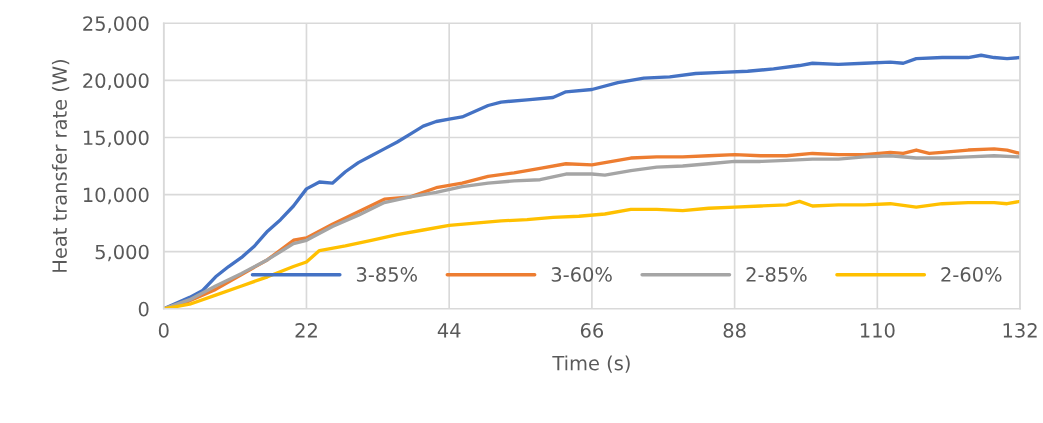 The height and width of the screenshot is (423, 1043). Describe the element at coordinates (734, 330) in the screenshot. I see `x-tick-label: 88` at that location.